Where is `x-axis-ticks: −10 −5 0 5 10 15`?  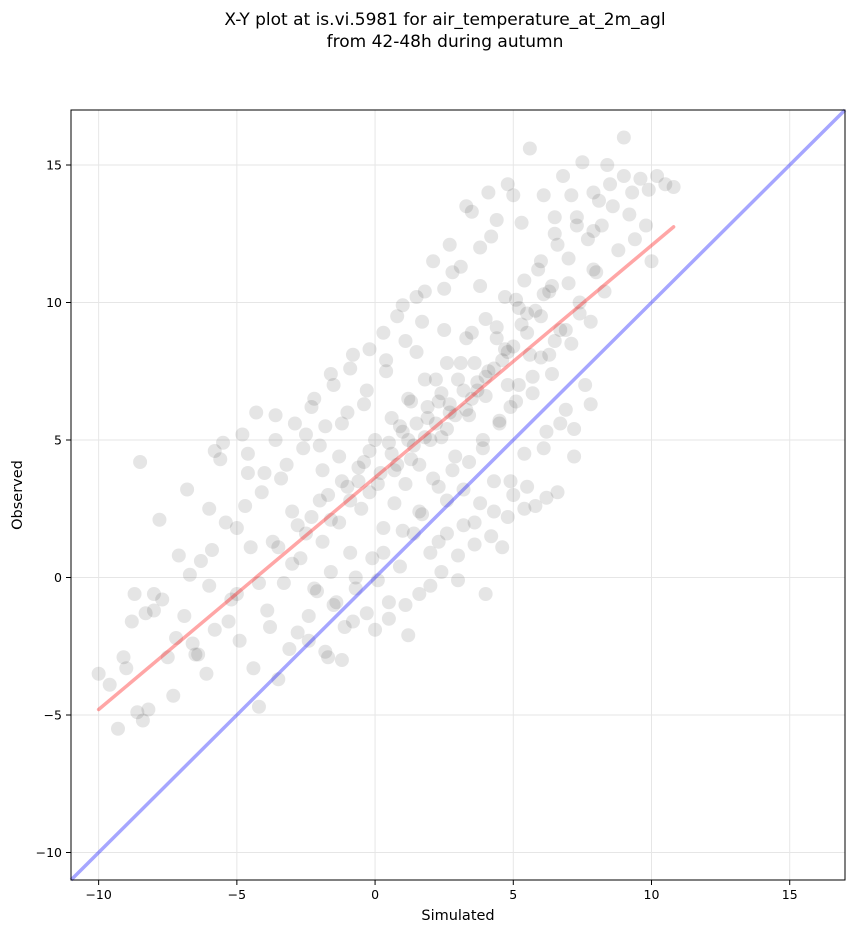
x-axis-ticks: −10 −5 0 5 10 15 is located at coordinates (441, 891).